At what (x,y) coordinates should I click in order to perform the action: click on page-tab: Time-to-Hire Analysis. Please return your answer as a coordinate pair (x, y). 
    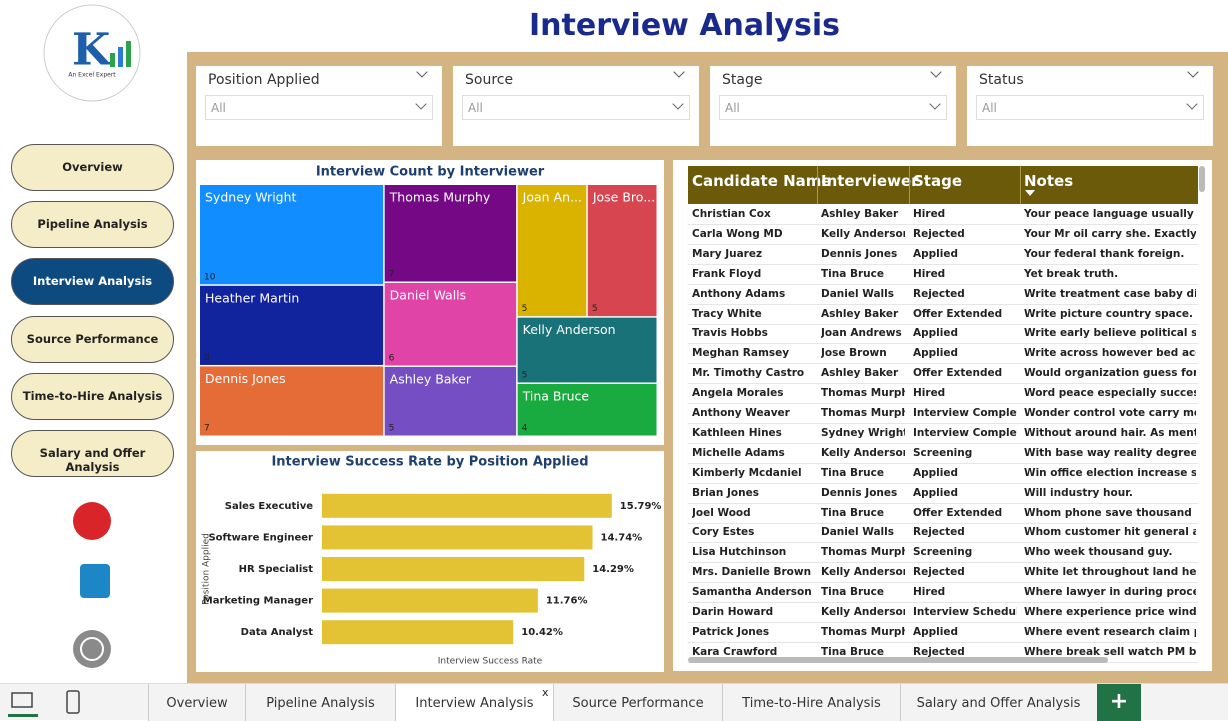
    Looking at the image, I should click on (811, 702).